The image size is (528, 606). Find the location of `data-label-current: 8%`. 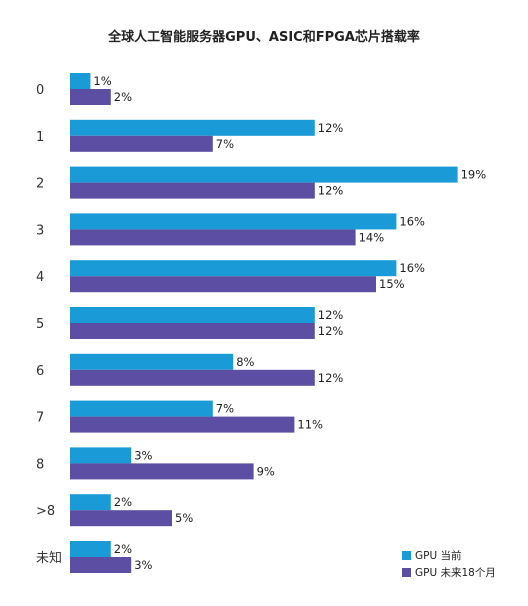

data-label-current: 8% is located at coordinates (245, 362).